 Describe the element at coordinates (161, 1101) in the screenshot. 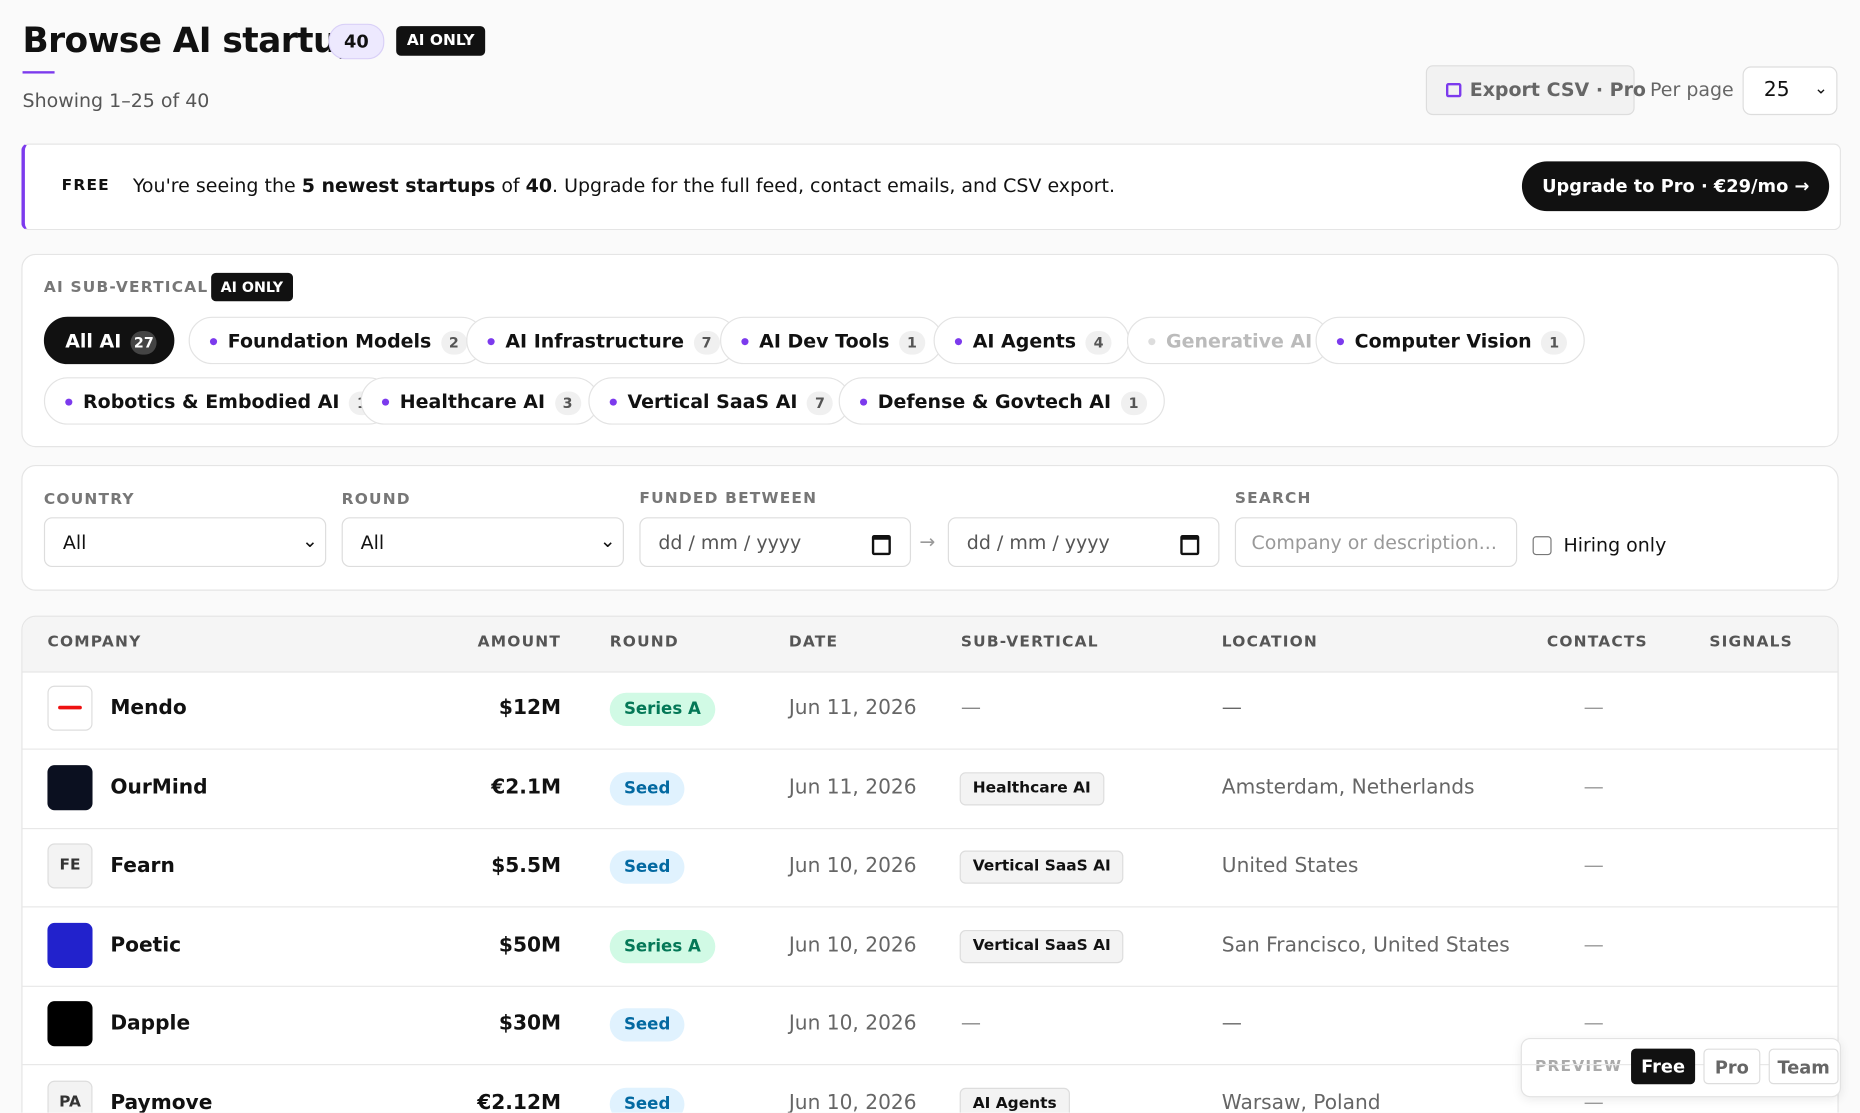

I see `company-name: Paymove` at that location.